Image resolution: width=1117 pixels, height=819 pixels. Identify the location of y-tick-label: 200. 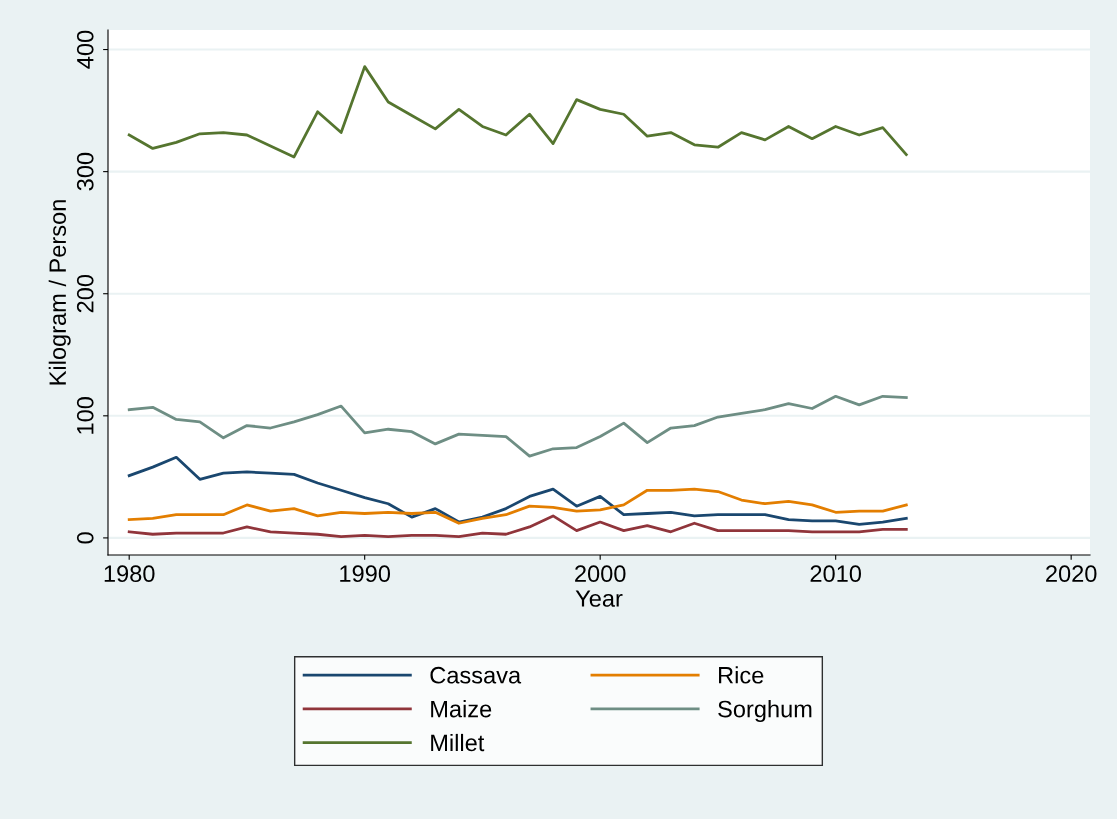
(85, 293).